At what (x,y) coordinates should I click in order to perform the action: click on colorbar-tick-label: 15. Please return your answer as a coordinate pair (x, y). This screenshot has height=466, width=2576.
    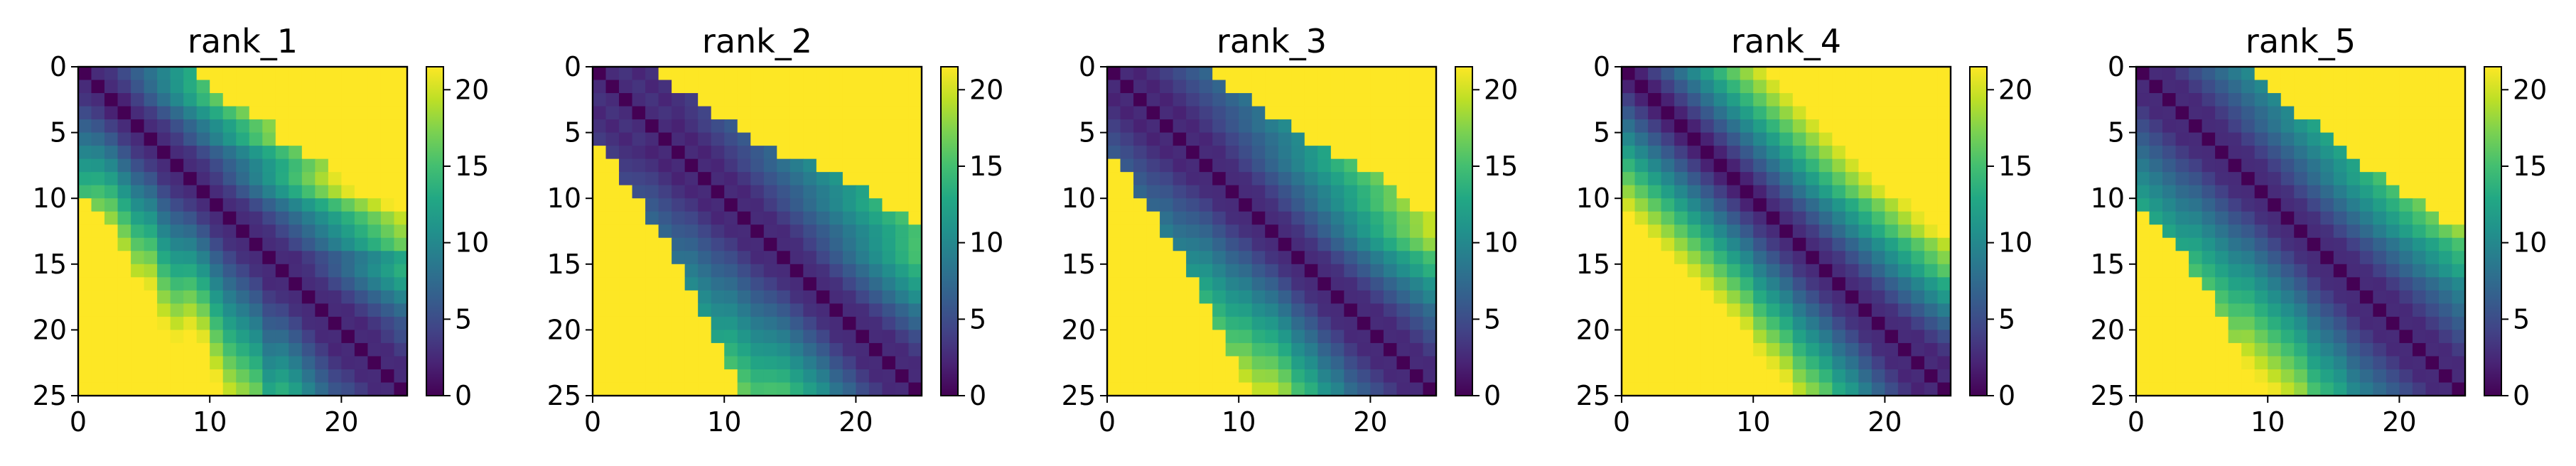
    Looking at the image, I should click on (472, 166).